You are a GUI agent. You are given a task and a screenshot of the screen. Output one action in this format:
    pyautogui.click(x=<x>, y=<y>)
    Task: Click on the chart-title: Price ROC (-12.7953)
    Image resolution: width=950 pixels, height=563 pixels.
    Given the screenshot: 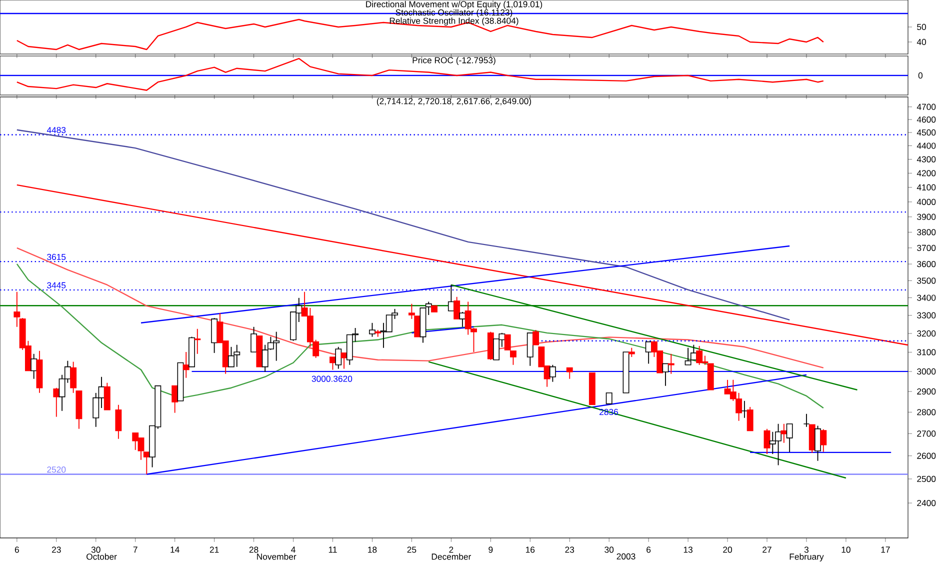 What is the action you would take?
    pyautogui.click(x=454, y=60)
    